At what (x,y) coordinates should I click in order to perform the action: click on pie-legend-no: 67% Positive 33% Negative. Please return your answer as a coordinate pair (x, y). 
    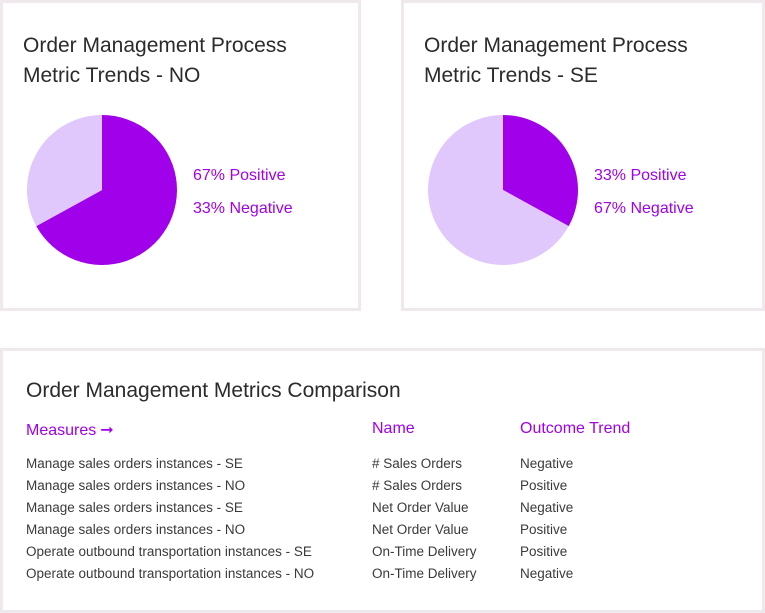
    Looking at the image, I should click on (243, 192).